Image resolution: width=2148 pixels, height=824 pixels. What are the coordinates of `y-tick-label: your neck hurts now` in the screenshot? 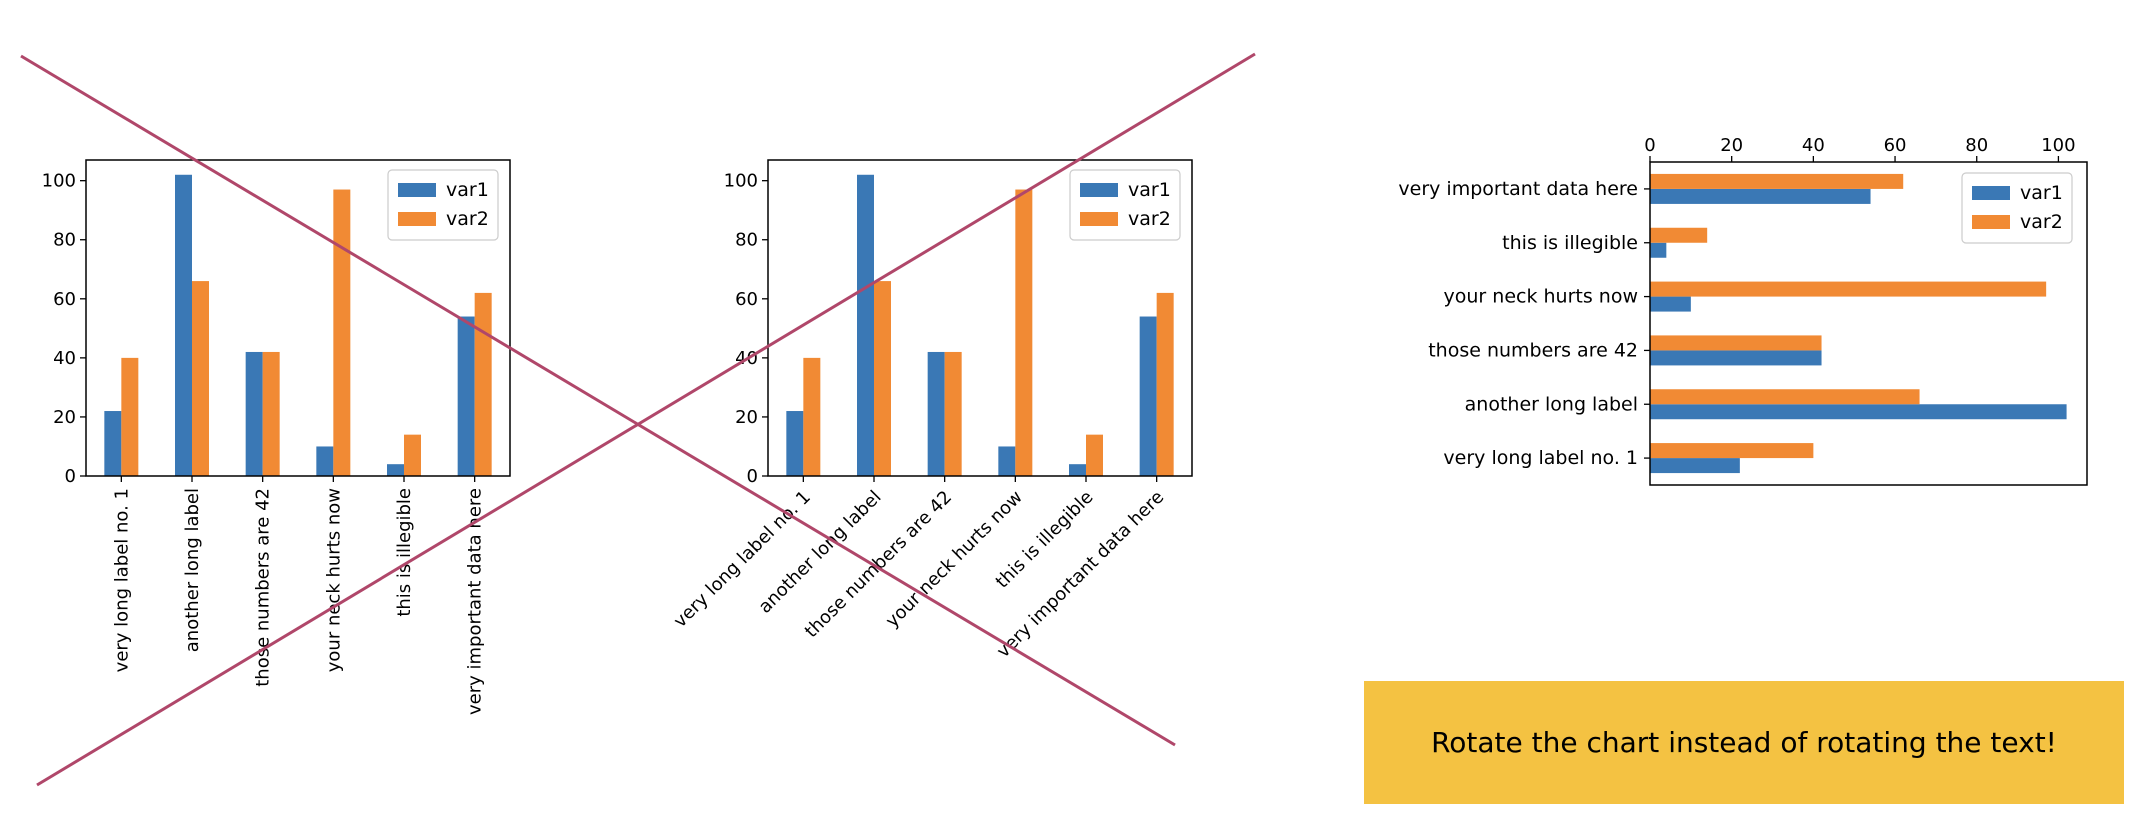 It's located at (1541, 297).